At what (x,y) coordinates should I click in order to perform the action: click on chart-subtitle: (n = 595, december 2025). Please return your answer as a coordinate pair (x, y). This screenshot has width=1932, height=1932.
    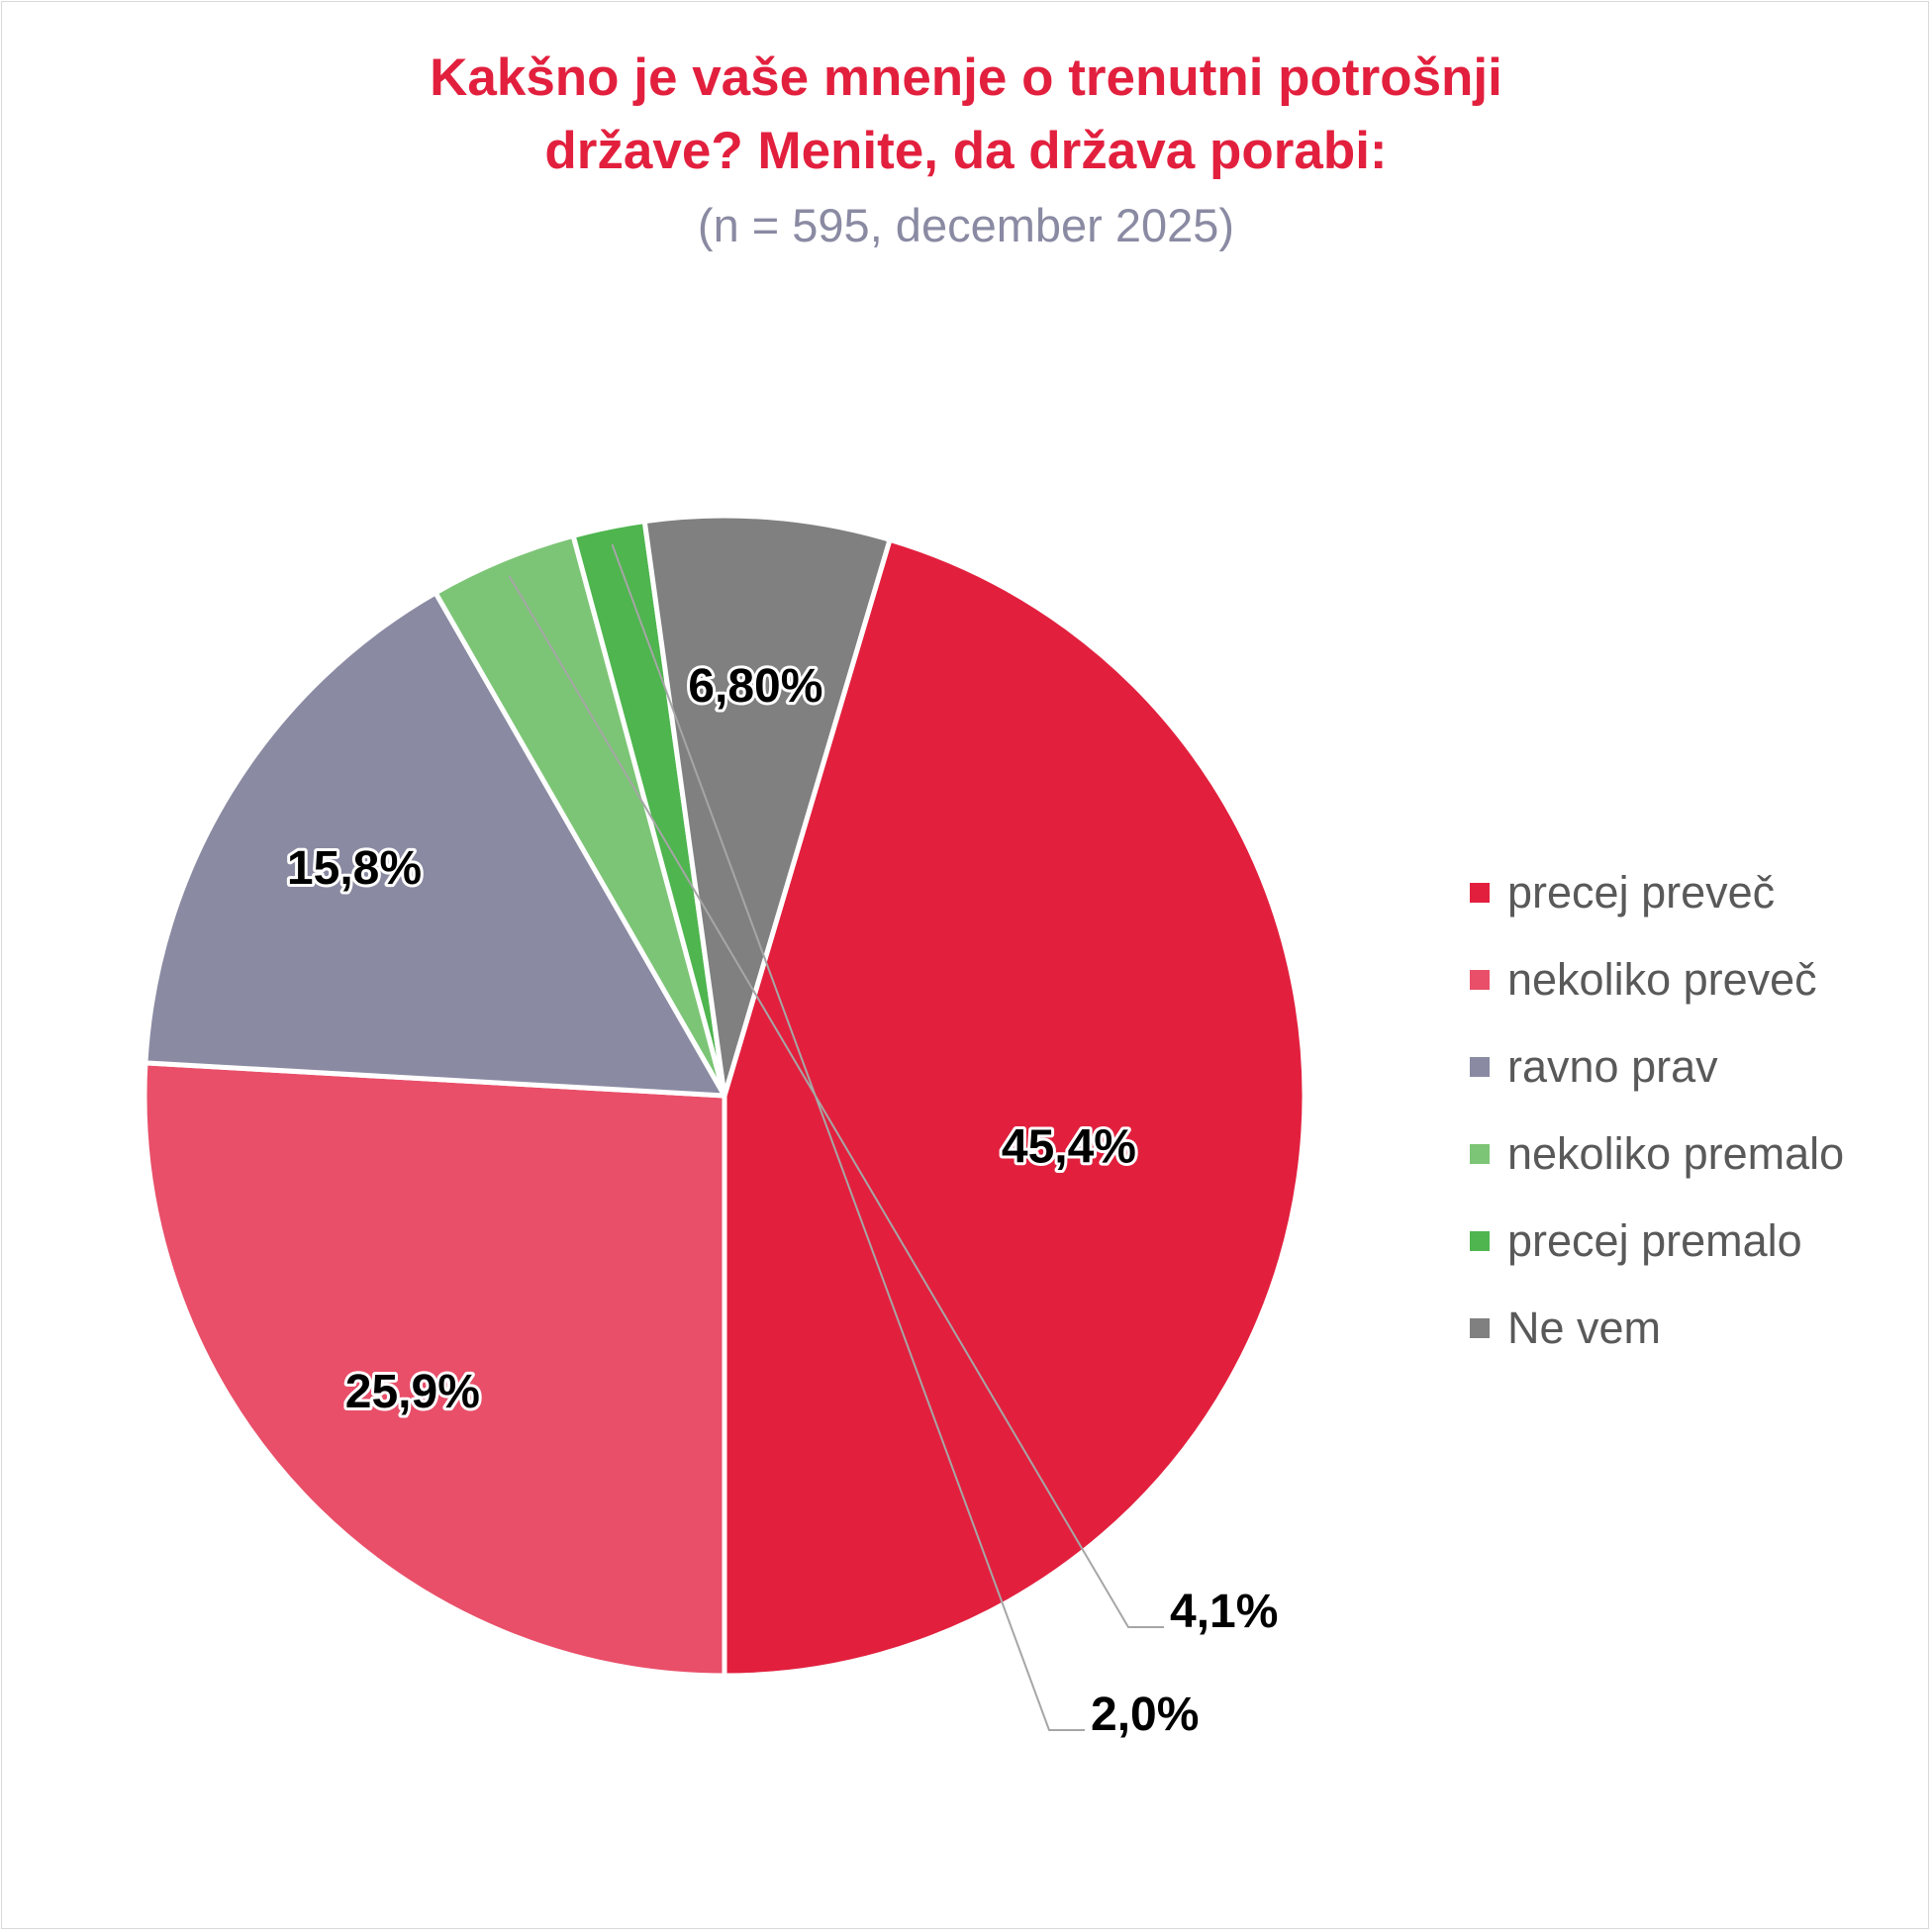
    Looking at the image, I should click on (966, 225).